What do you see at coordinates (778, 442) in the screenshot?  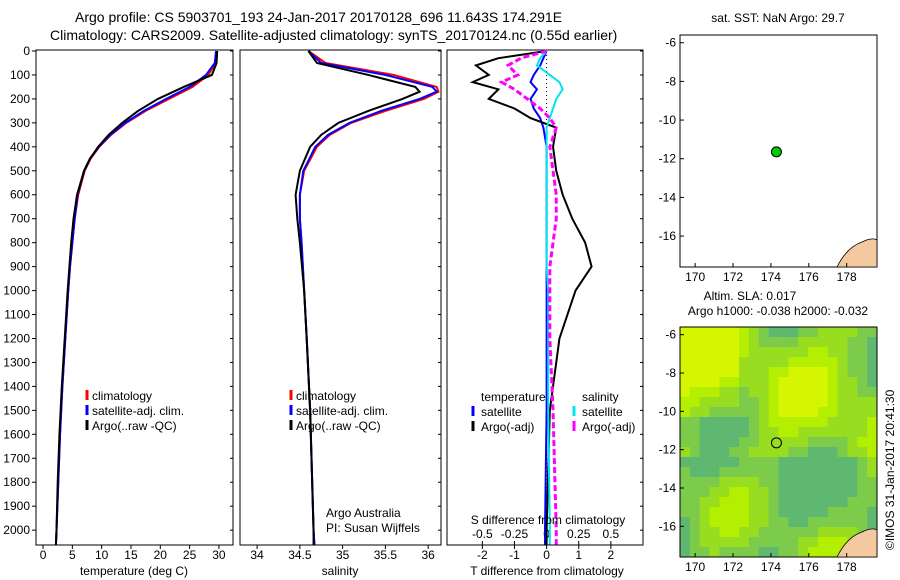 I see `map-frame` at bounding box center [778, 442].